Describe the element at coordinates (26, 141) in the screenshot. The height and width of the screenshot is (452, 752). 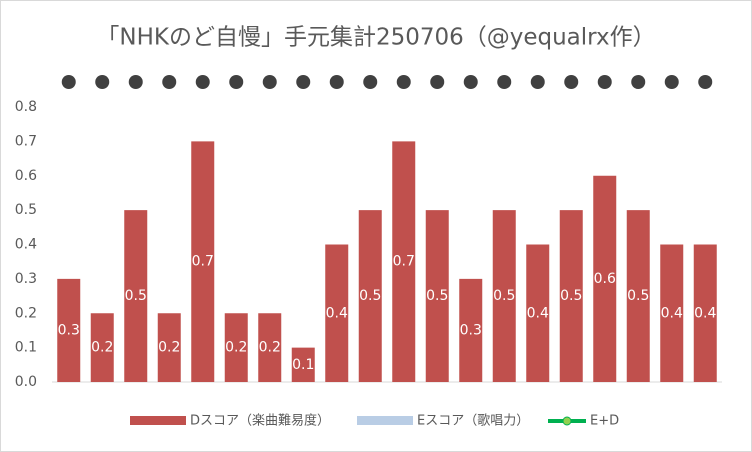
I see `y-tick-label: 0.7` at that location.